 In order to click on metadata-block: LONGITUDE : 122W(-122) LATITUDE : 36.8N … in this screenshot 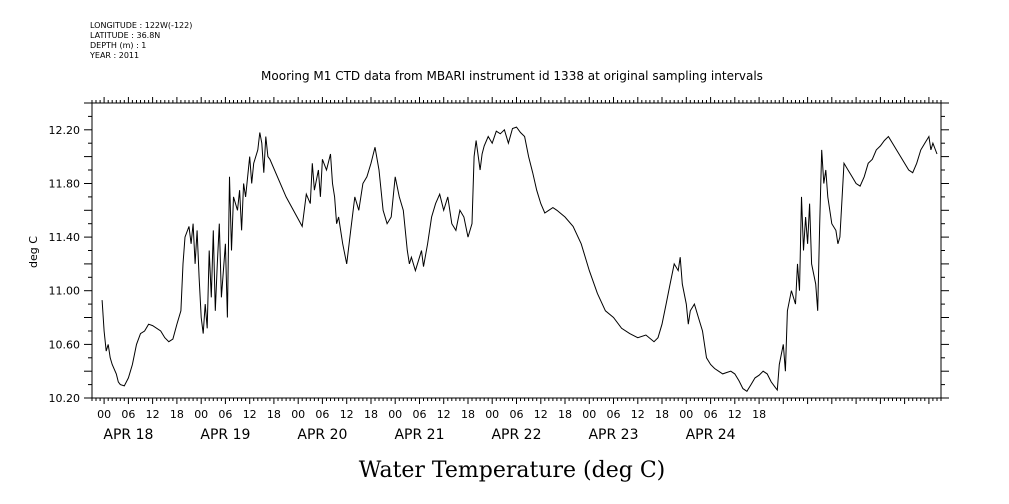, I will do `click(141, 41)`.